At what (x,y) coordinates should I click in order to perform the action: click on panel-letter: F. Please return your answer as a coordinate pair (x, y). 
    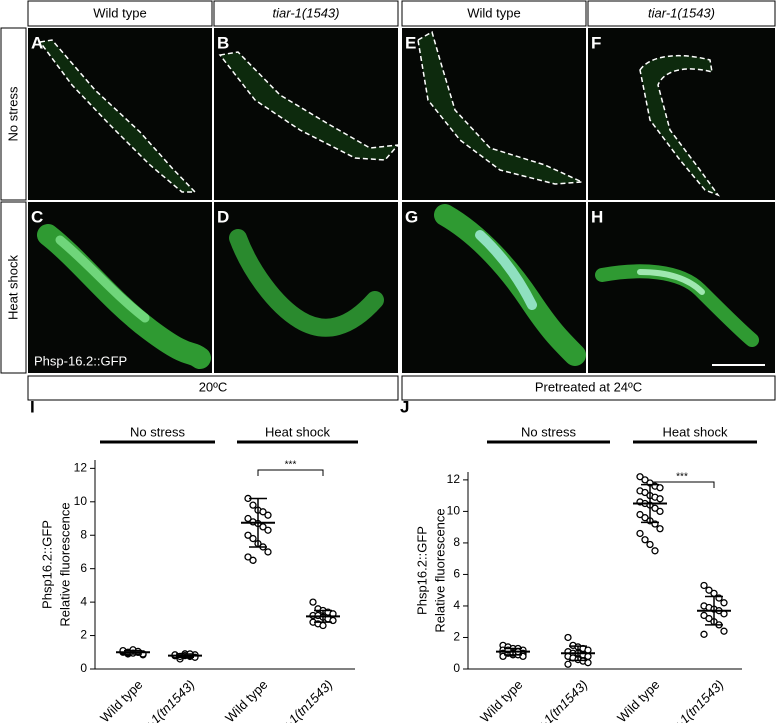
    Looking at the image, I should click on (596, 42).